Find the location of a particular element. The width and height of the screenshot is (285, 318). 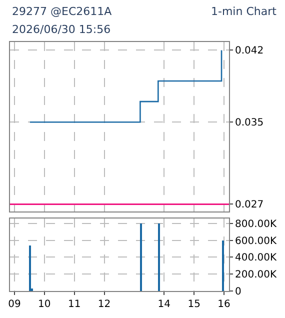

chart-subtitle: 1-min Chart is located at coordinates (244, 11).